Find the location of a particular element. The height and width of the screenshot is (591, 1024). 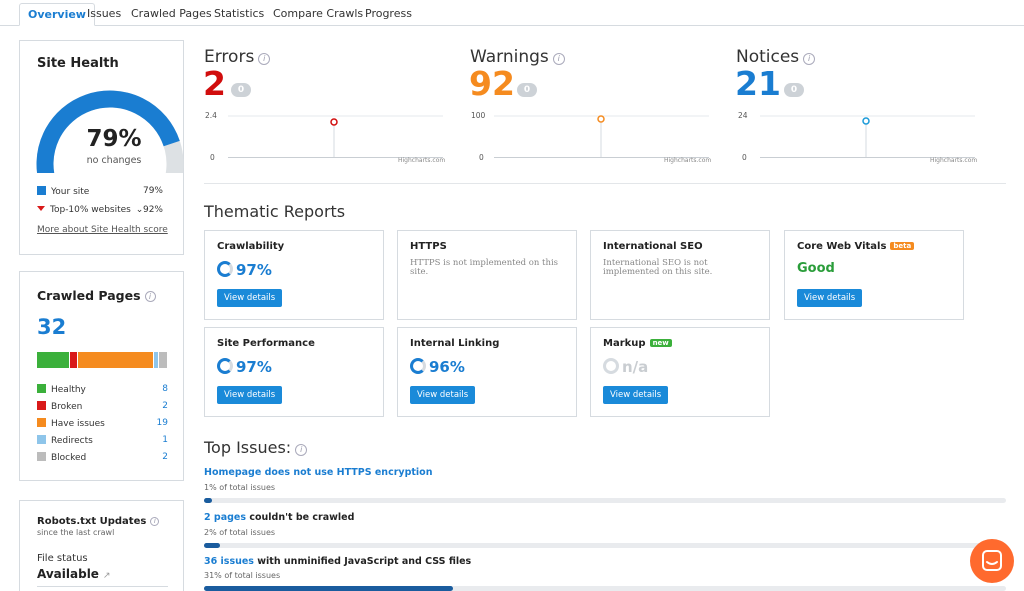

site-health-percent: 79% is located at coordinates (114, 139).